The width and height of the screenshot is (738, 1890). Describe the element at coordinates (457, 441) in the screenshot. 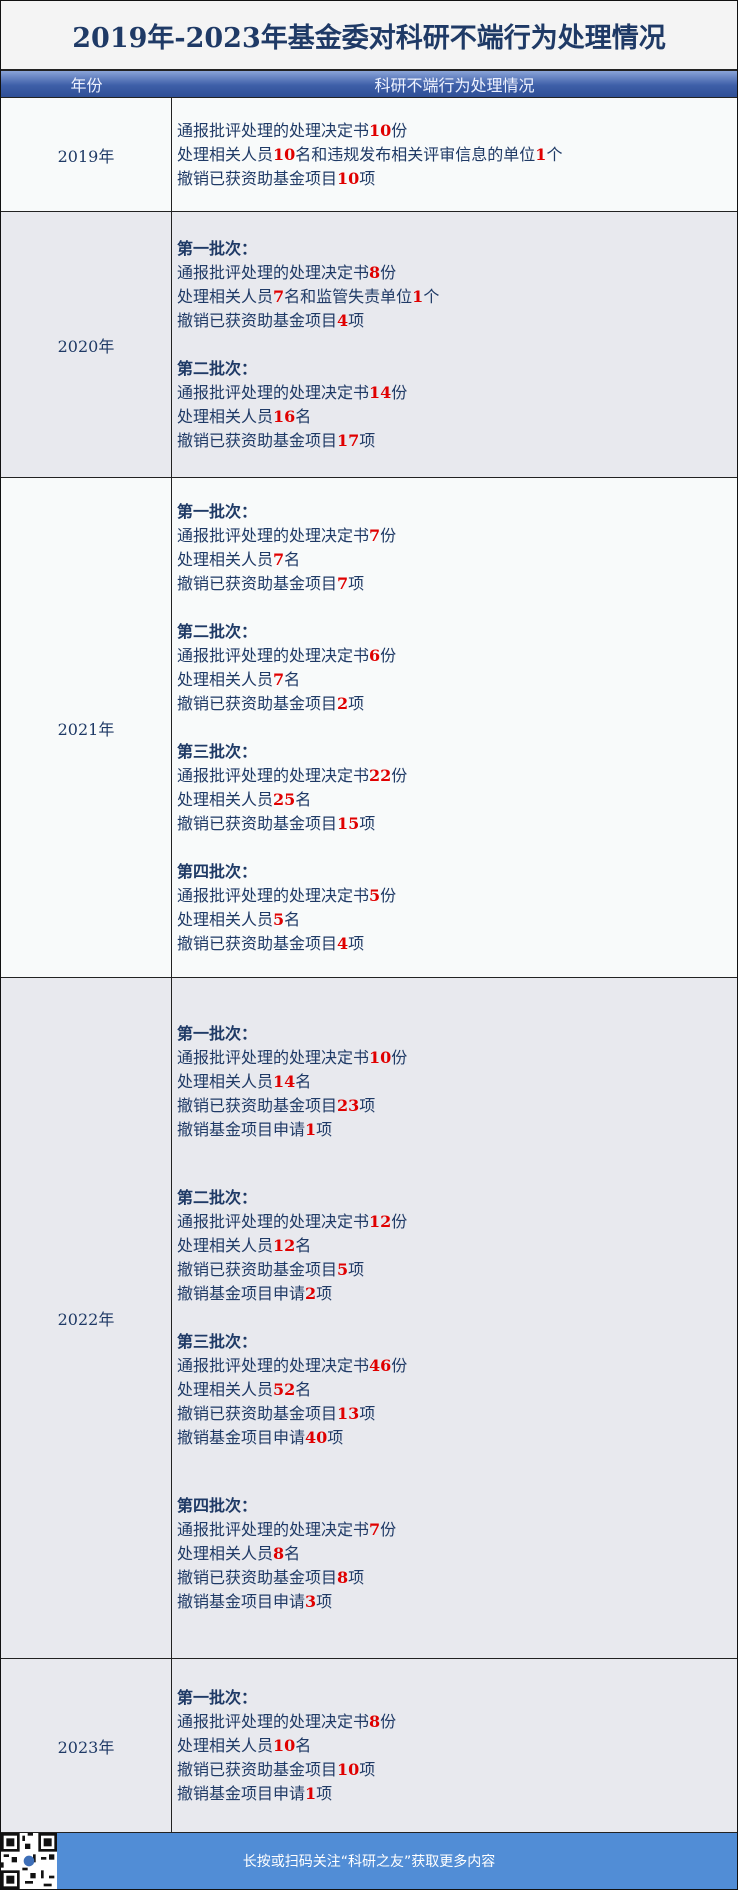

I see `detail-line: 撤销已获资助基金项目17项` at that location.